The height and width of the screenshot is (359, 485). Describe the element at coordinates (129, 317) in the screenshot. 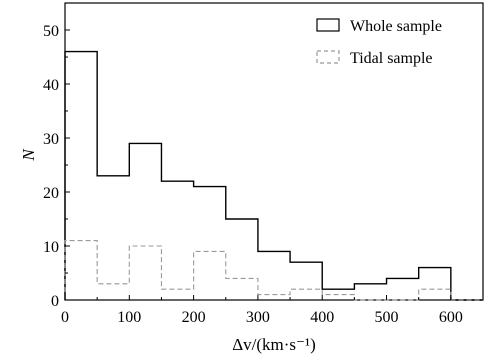

I see `x-tick-label: 100` at that location.